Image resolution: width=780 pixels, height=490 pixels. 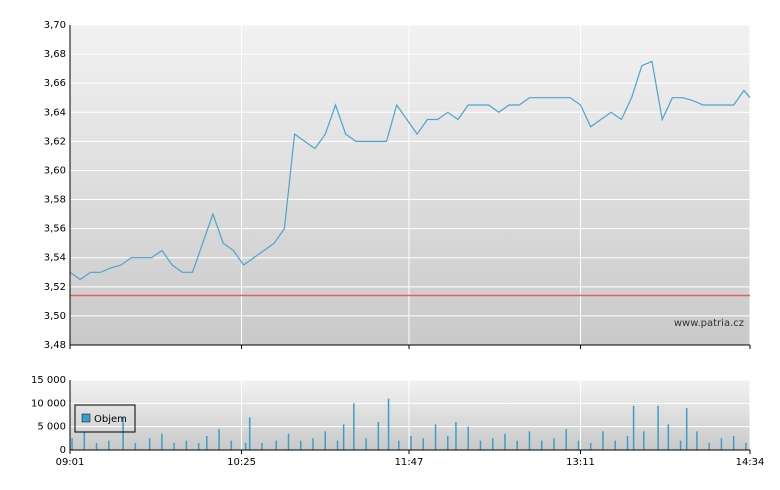 I want to click on y-tick-label: 3,66, so click(x=55, y=83).